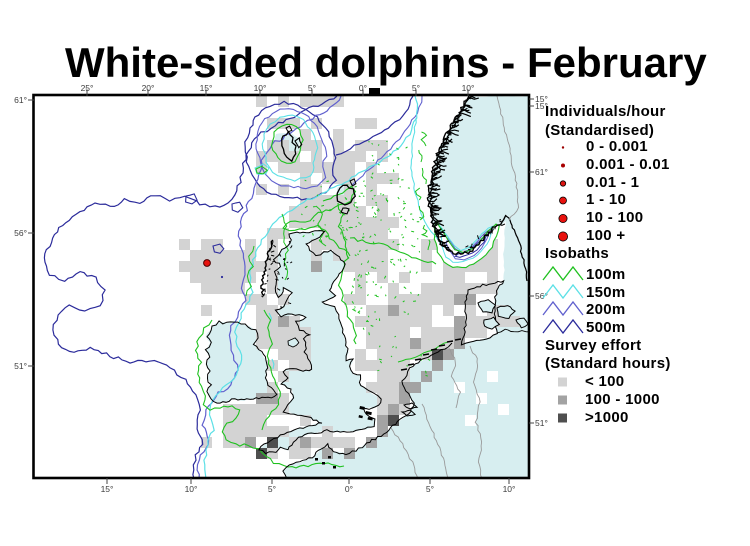 This screenshot has height=546, width=750. What do you see at coordinates (606, 199) in the screenshot?
I see `svg-text: 1 - 10` at bounding box center [606, 199].